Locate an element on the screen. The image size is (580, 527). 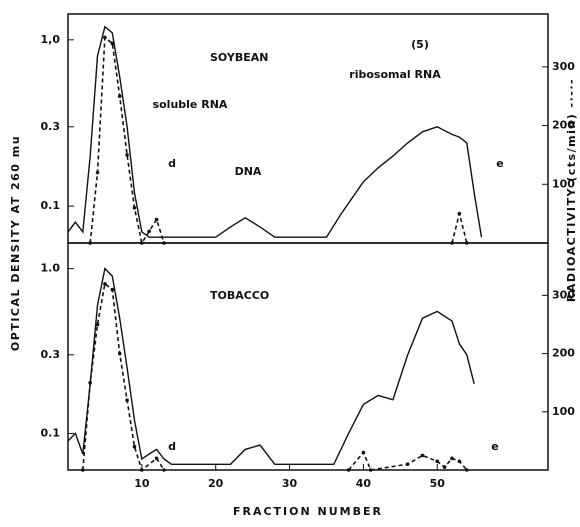
x-tick-label: 50 is located at coordinates (438, 483).